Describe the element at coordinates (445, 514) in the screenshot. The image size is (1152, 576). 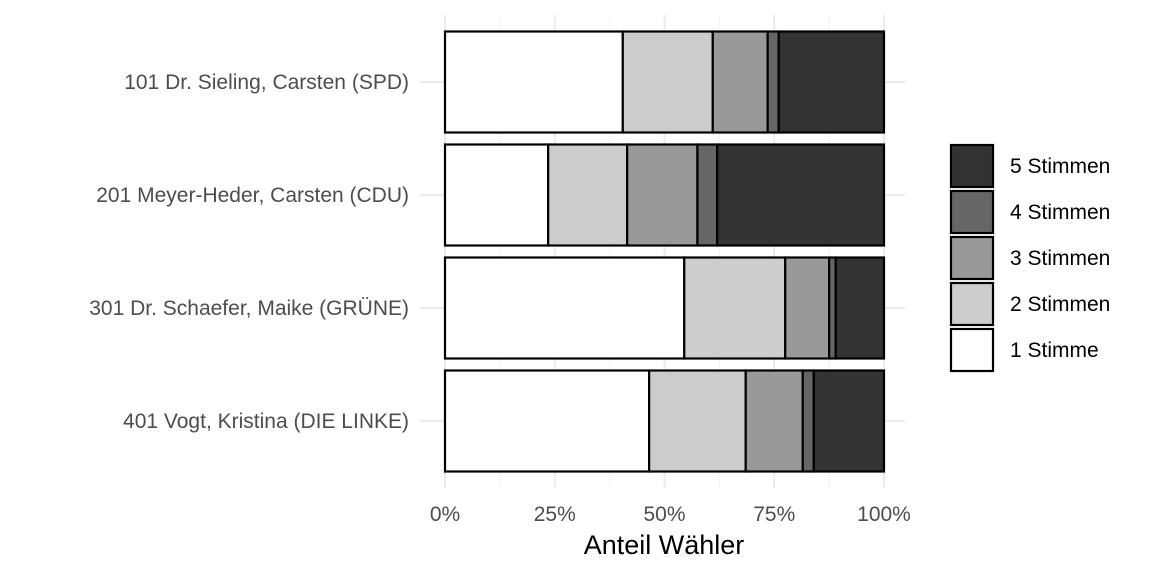
I see `x-tick-label: 0%` at that location.